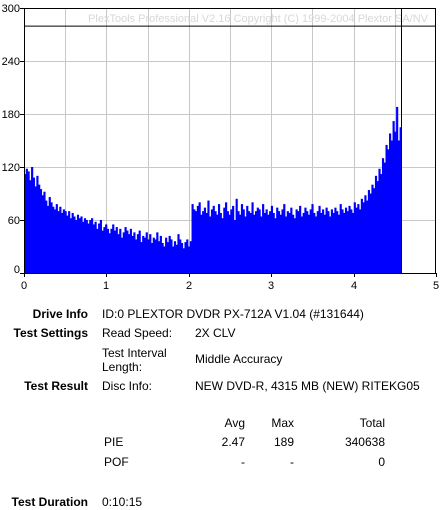 The width and height of the screenshot is (443, 510). I want to click on interval-label-line1: Test Interval, so click(134, 353).